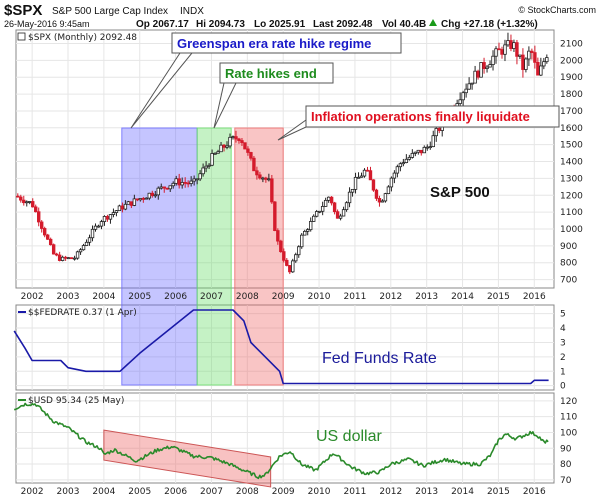 This screenshot has height=500, width=600. What do you see at coordinates (68, 297) in the screenshot?
I see `x-tick-label: 2003` at bounding box center [68, 297].